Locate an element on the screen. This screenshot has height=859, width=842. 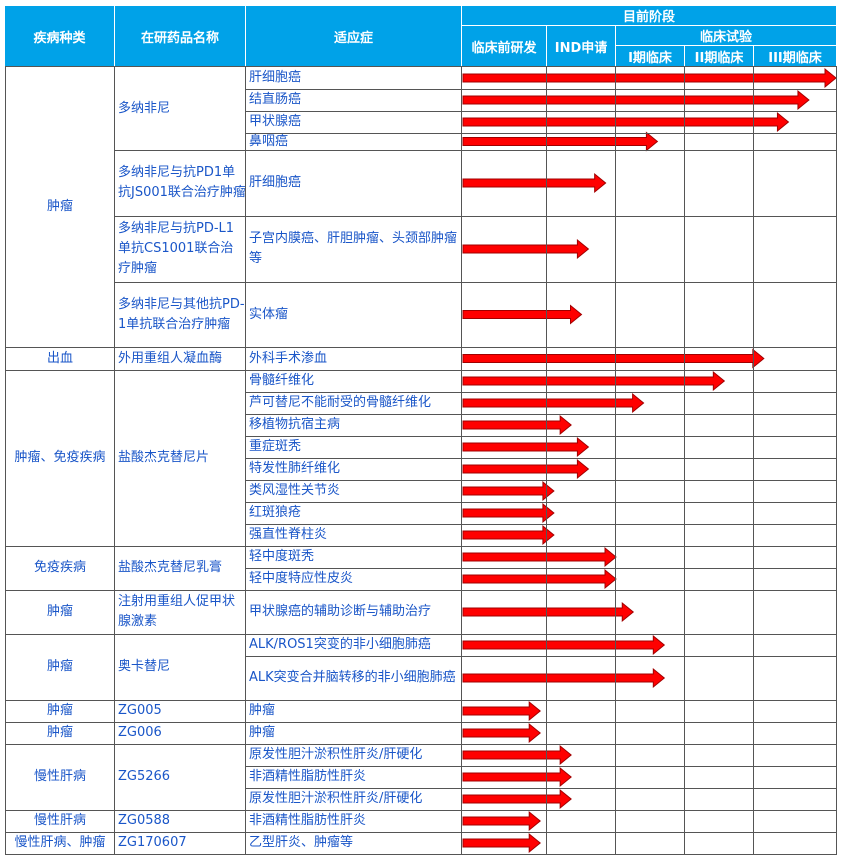
header-drug-name: 在研药品名称 is located at coordinates (180, 36).